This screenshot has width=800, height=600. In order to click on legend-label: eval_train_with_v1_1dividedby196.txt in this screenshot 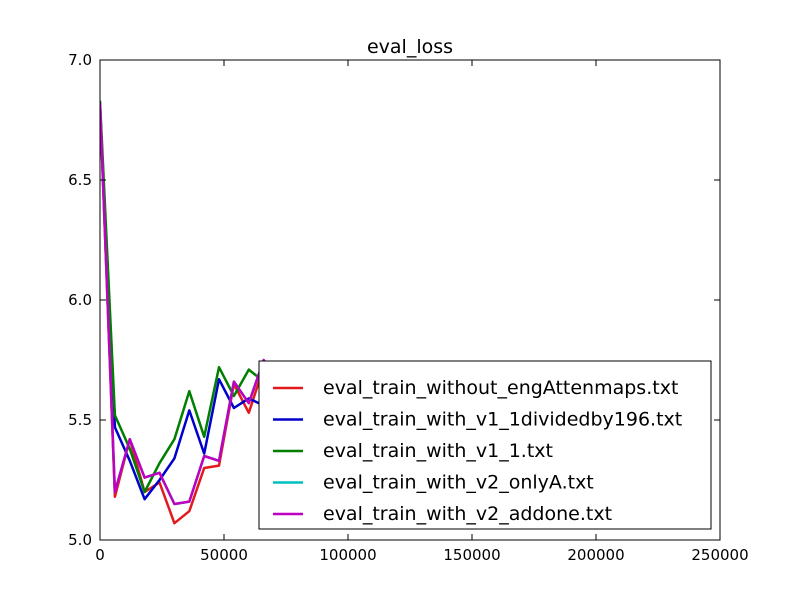, I will do `click(502, 420)`.